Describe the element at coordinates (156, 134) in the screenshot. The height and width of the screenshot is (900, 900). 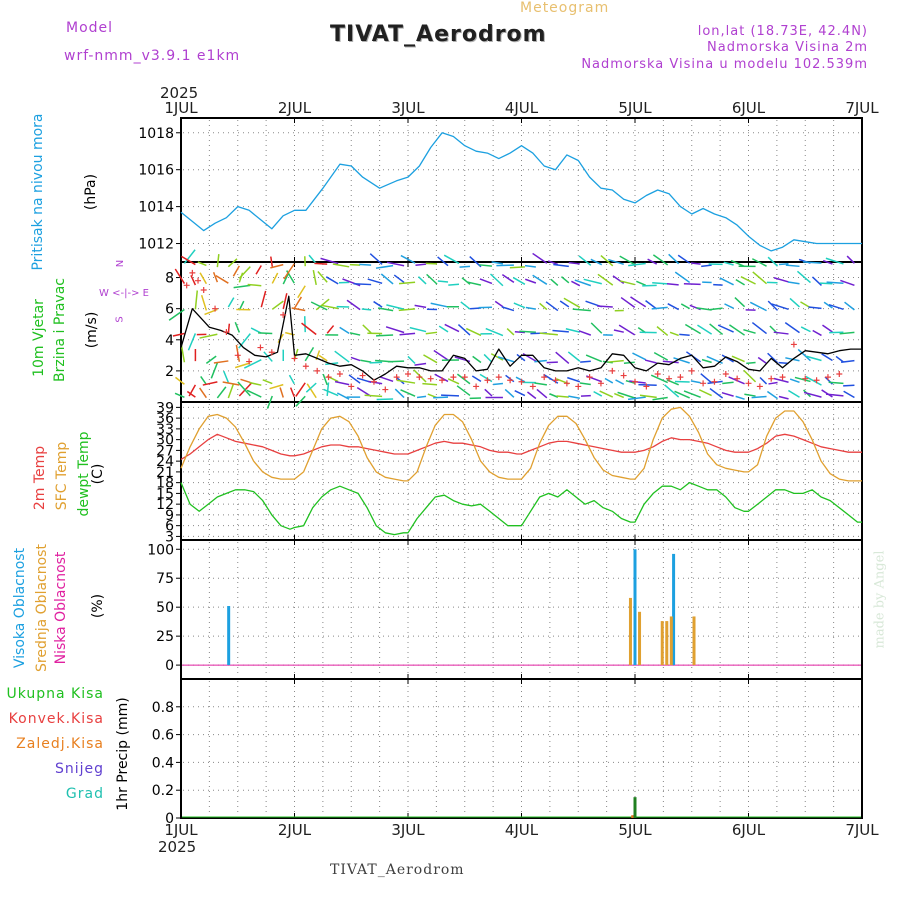
I see `y-tick-label: 1018` at that location.